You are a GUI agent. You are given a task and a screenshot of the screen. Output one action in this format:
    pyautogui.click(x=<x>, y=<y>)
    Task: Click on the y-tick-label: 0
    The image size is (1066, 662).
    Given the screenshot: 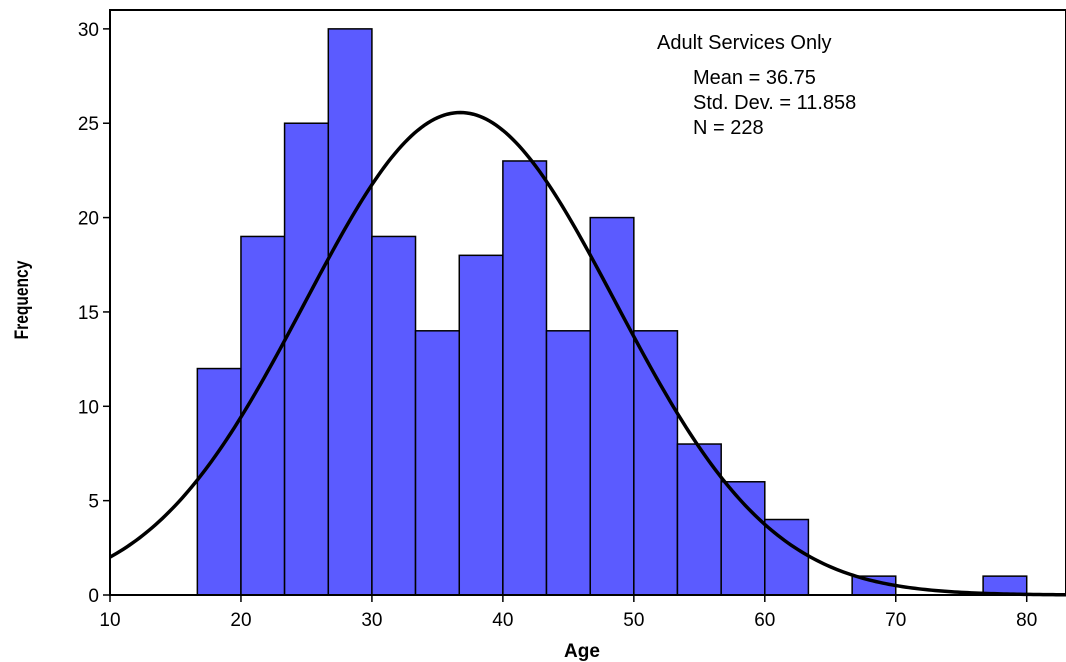 What is the action you would take?
    pyautogui.click(x=93, y=596)
    